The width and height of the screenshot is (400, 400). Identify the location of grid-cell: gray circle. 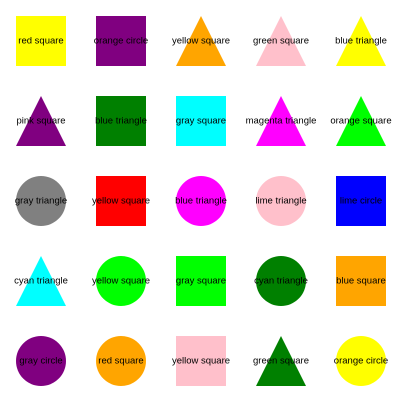
(41, 361).